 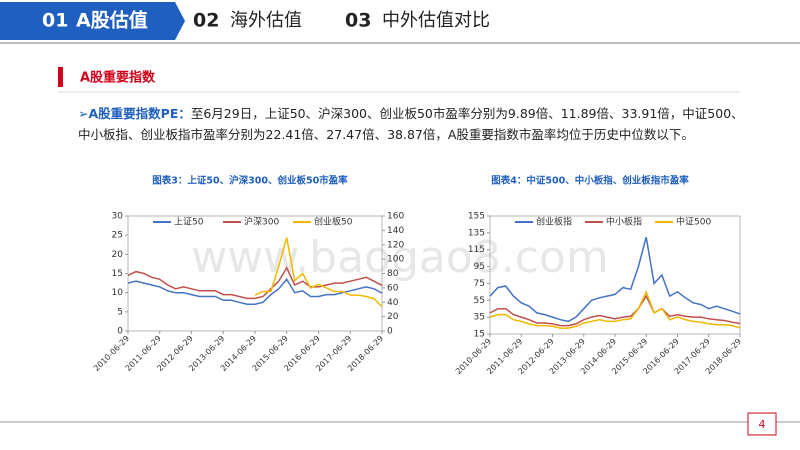 I want to click on y-tick-label: 30, so click(x=118, y=217).